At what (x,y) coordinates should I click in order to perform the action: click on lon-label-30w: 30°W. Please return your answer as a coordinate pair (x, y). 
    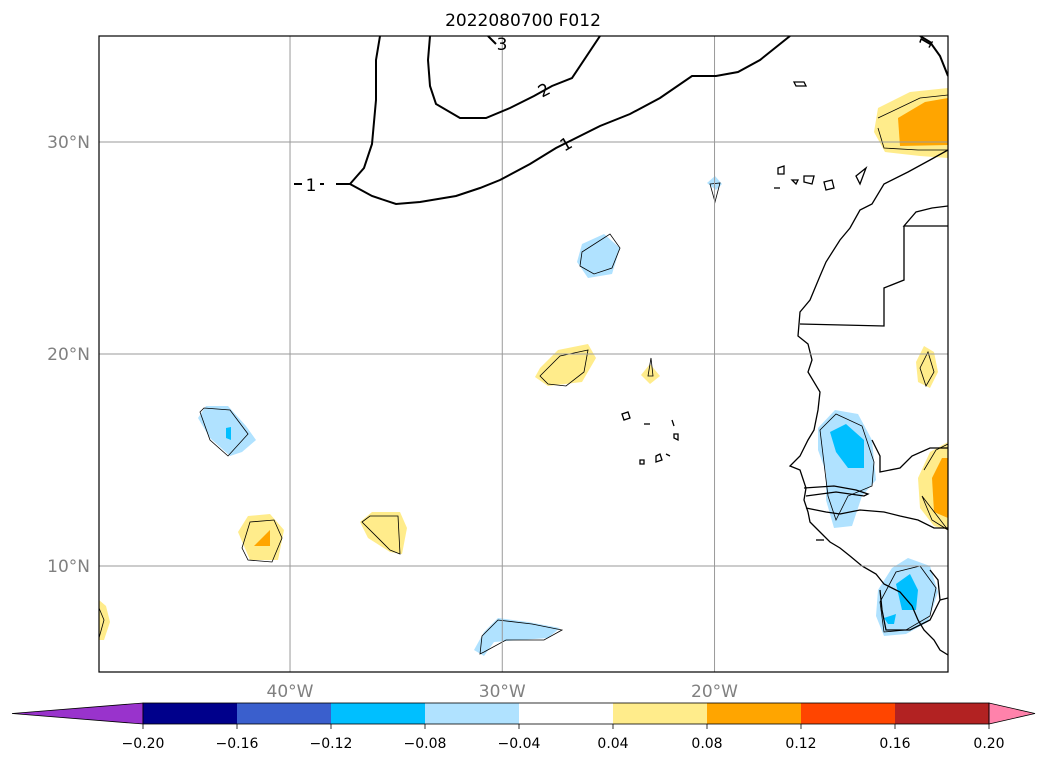
    Looking at the image, I should click on (502, 692).